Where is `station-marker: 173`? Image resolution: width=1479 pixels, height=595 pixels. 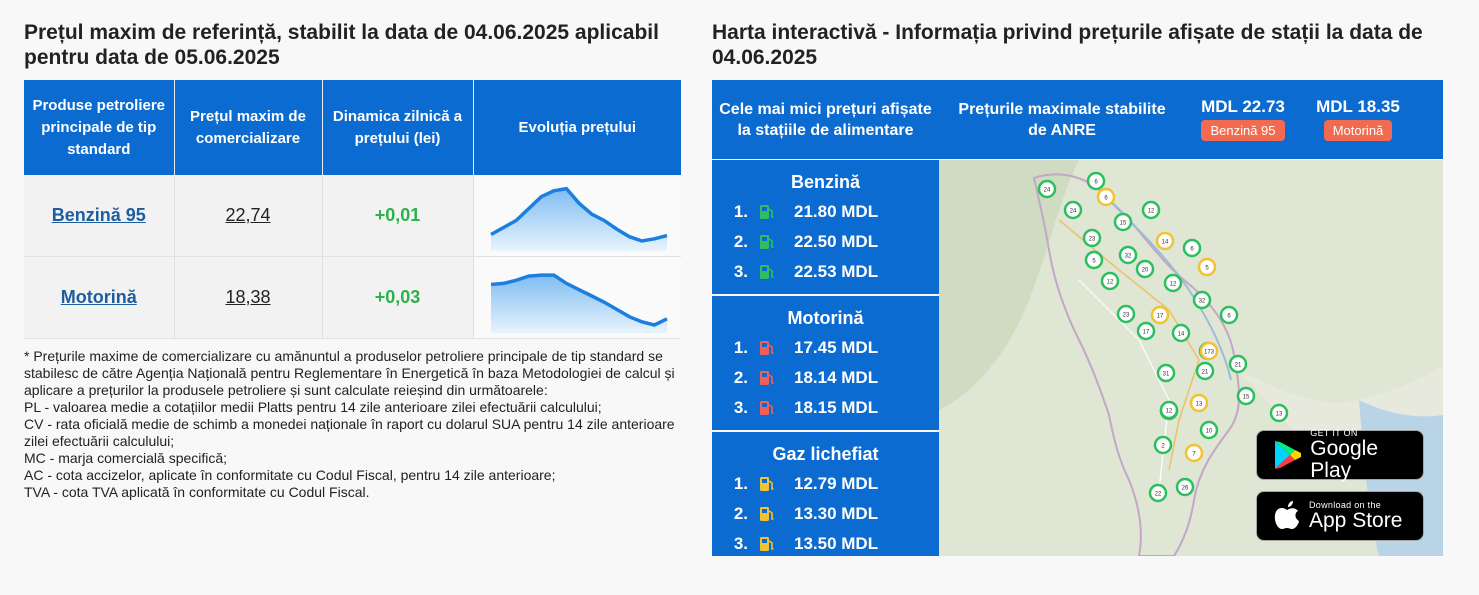
station-marker: 173 is located at coordinates (1209, 351).